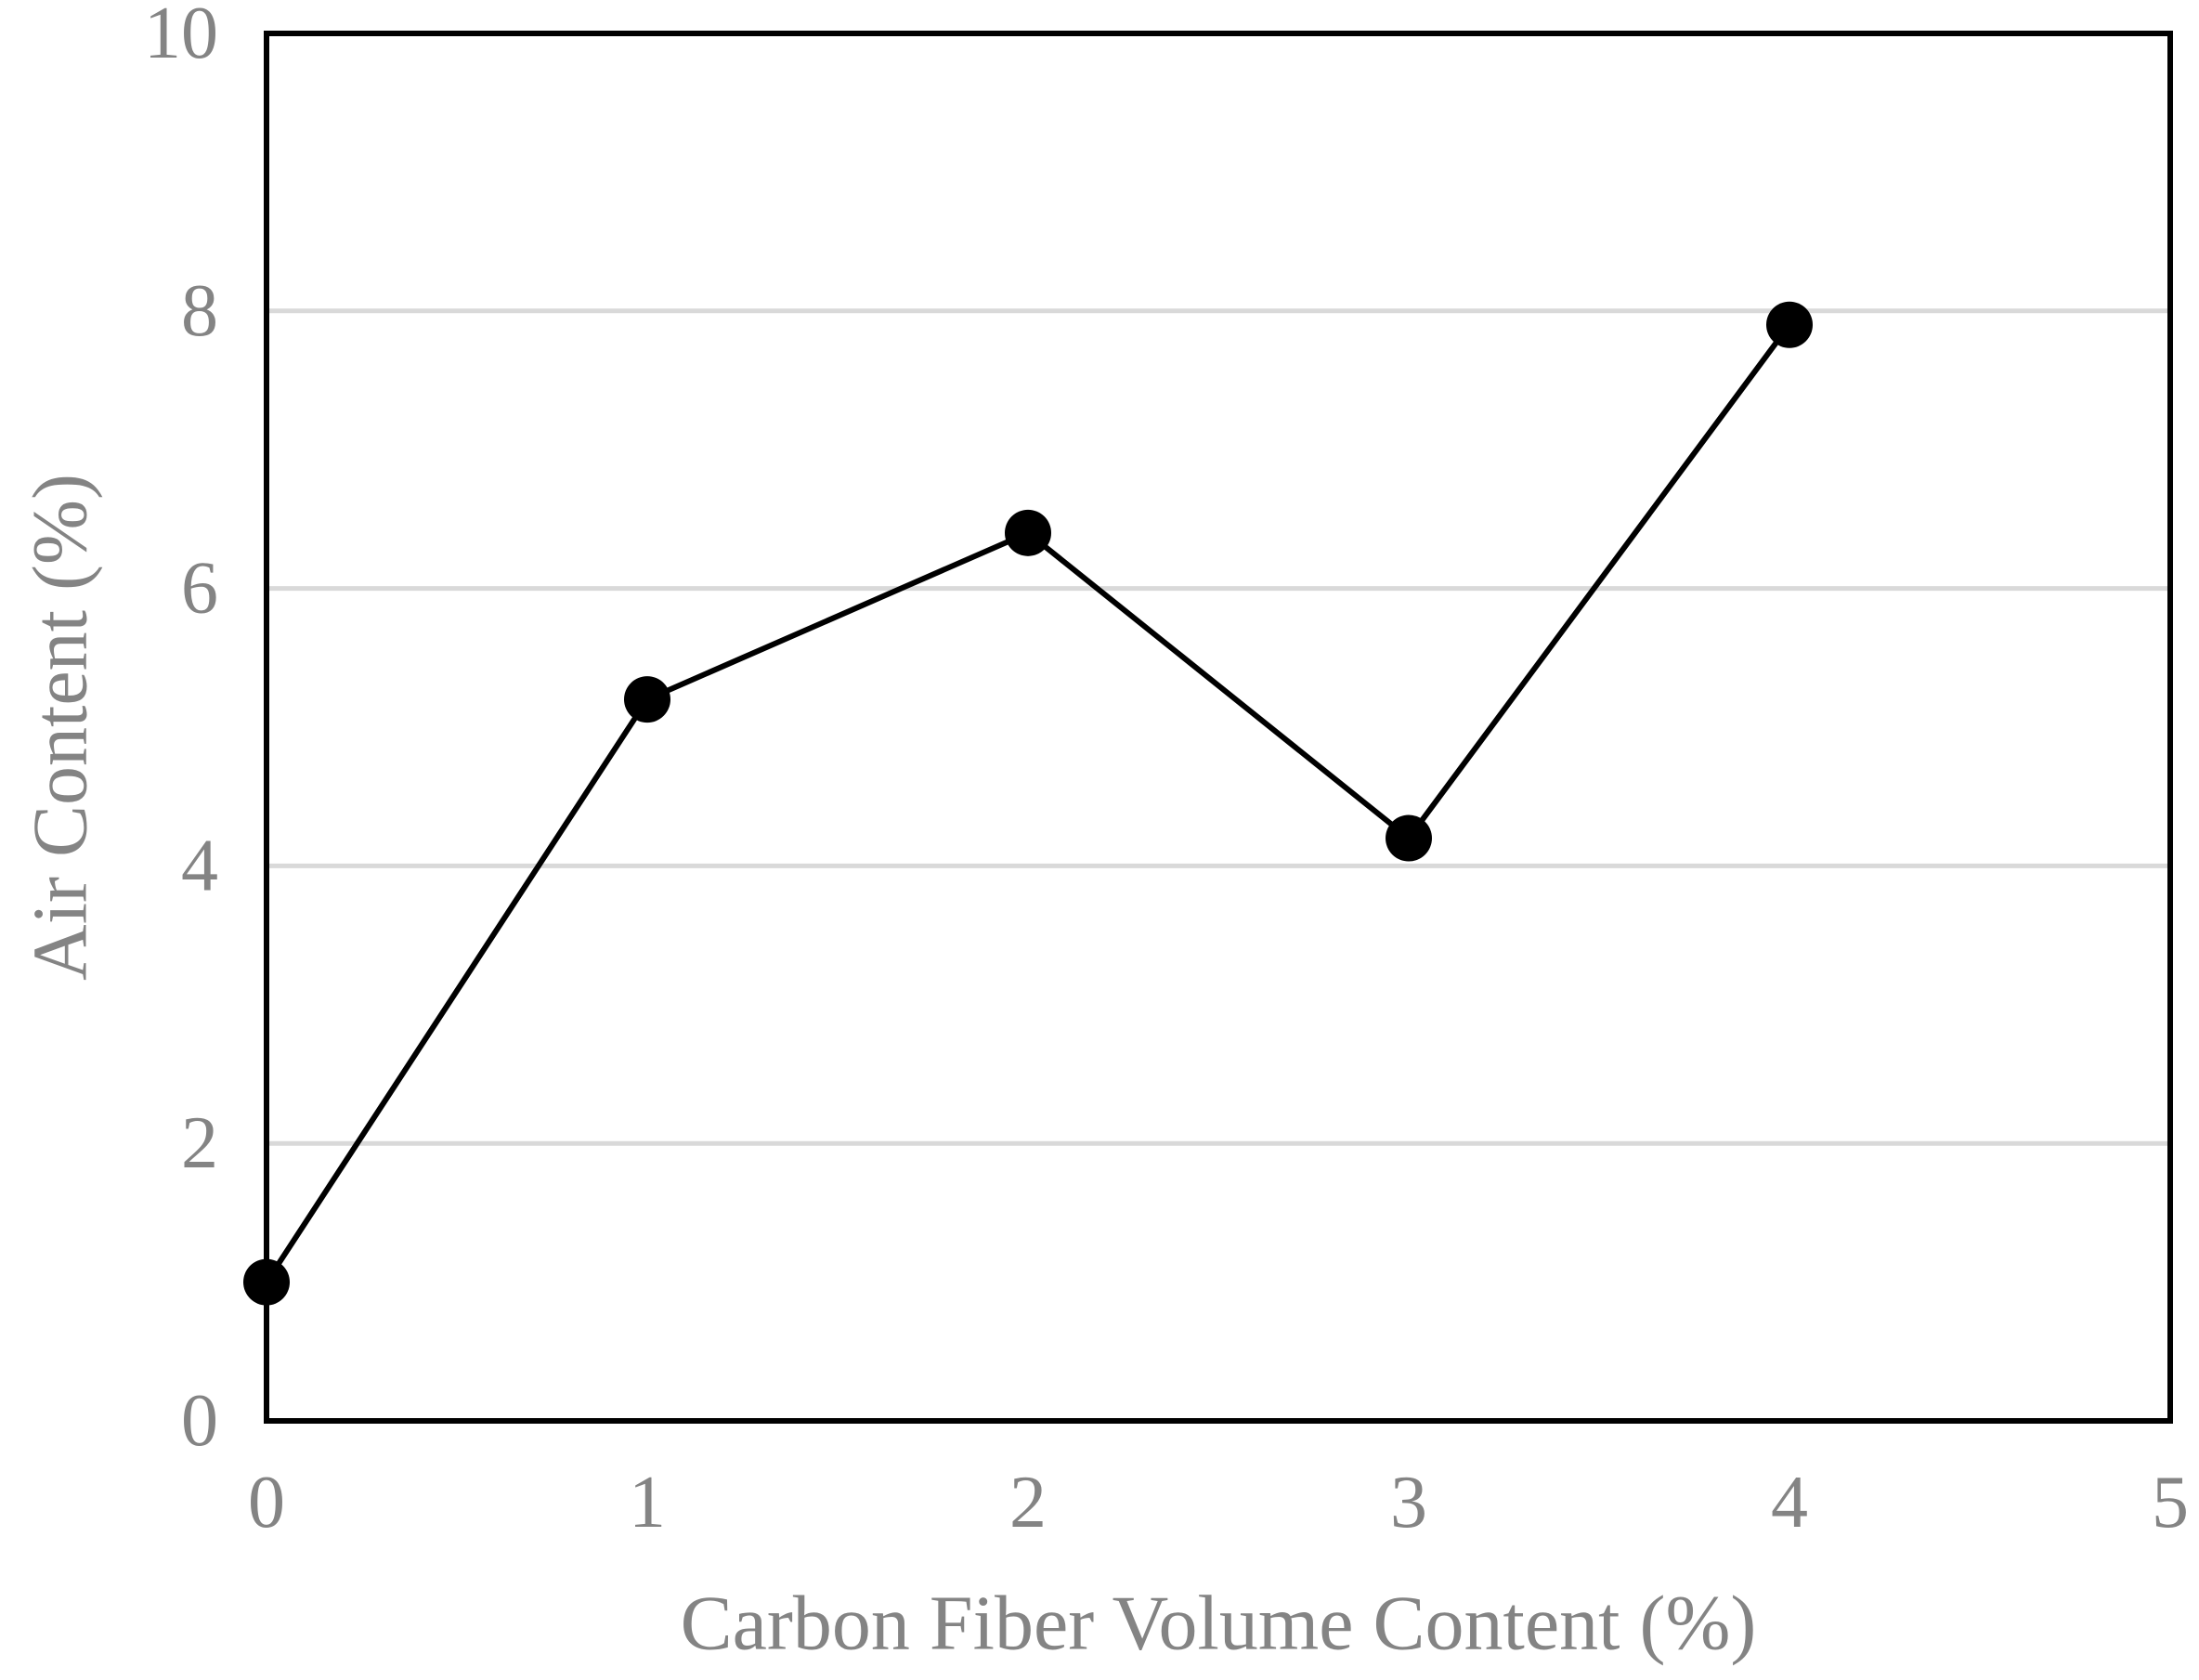  Describe the element at coordinates (1218, 1502) in the screenshot. I see `x-axis-tick-labels: 0 1 2 3 4 5` at that location.